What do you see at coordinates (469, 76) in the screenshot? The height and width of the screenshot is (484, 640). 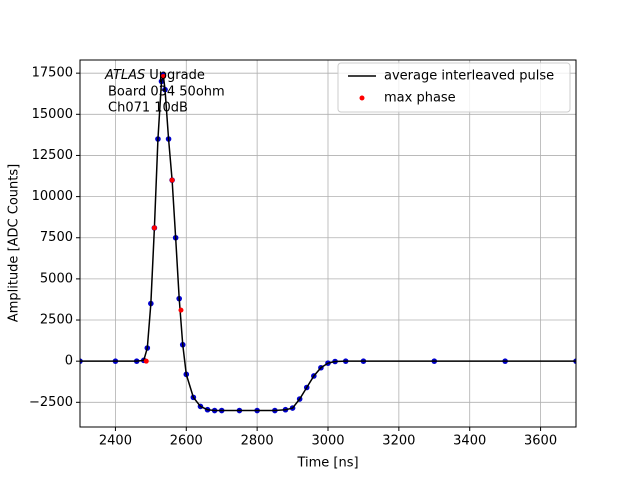 I see `legend-label: average interleaved pulse` at bounding box center [469, 76].